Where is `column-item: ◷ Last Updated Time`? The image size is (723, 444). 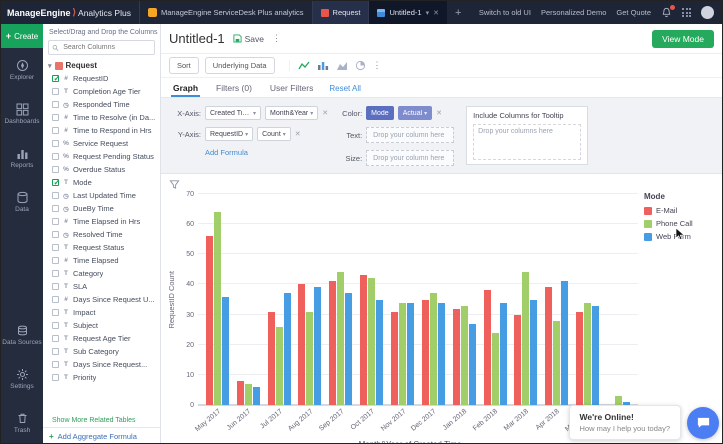
column-item: ◷ Last Updated Time is located at coordinates (101, 195).